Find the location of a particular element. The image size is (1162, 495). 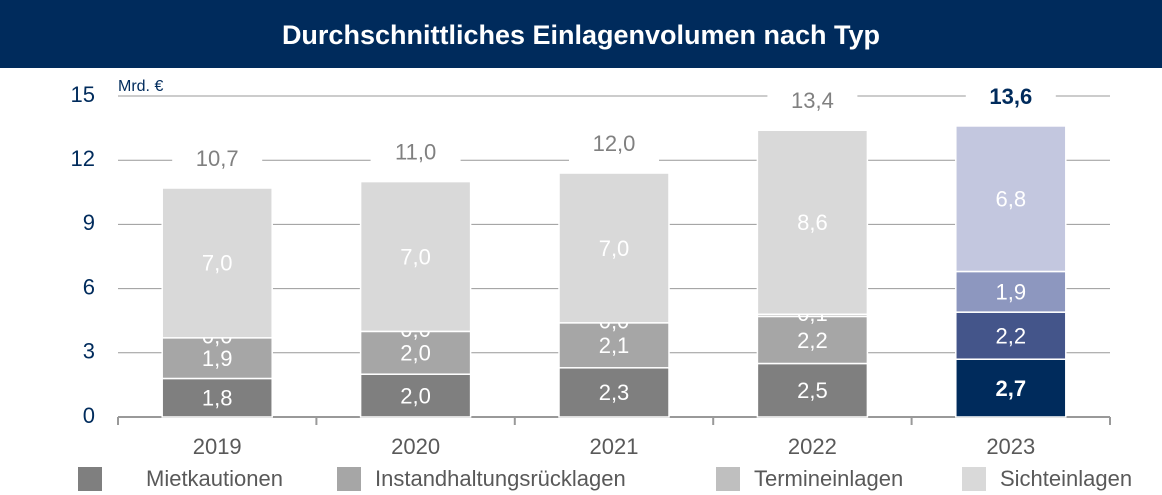

total-label: 11,0 is located at coordinates (415, 151).